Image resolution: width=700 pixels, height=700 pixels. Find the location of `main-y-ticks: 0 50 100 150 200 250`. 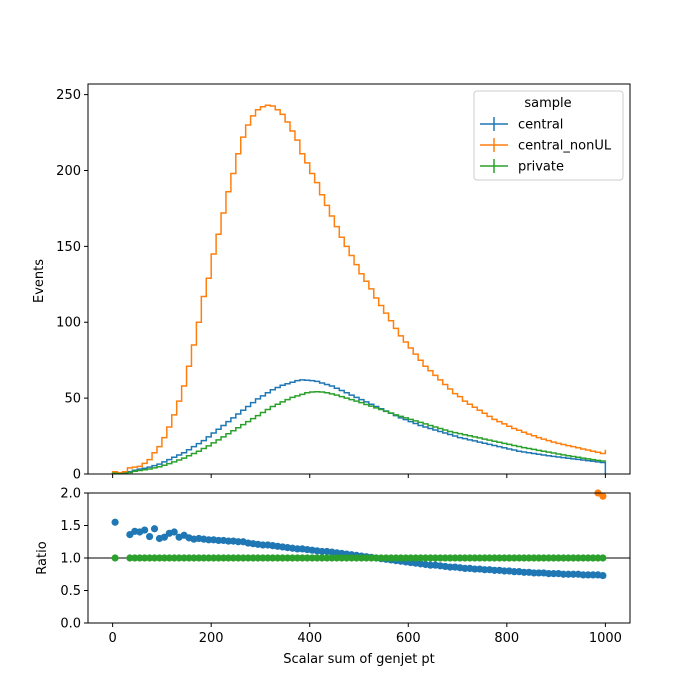

main-y-ticks: 0 50 100 150 200 250 is located at coordinates (72, 285).